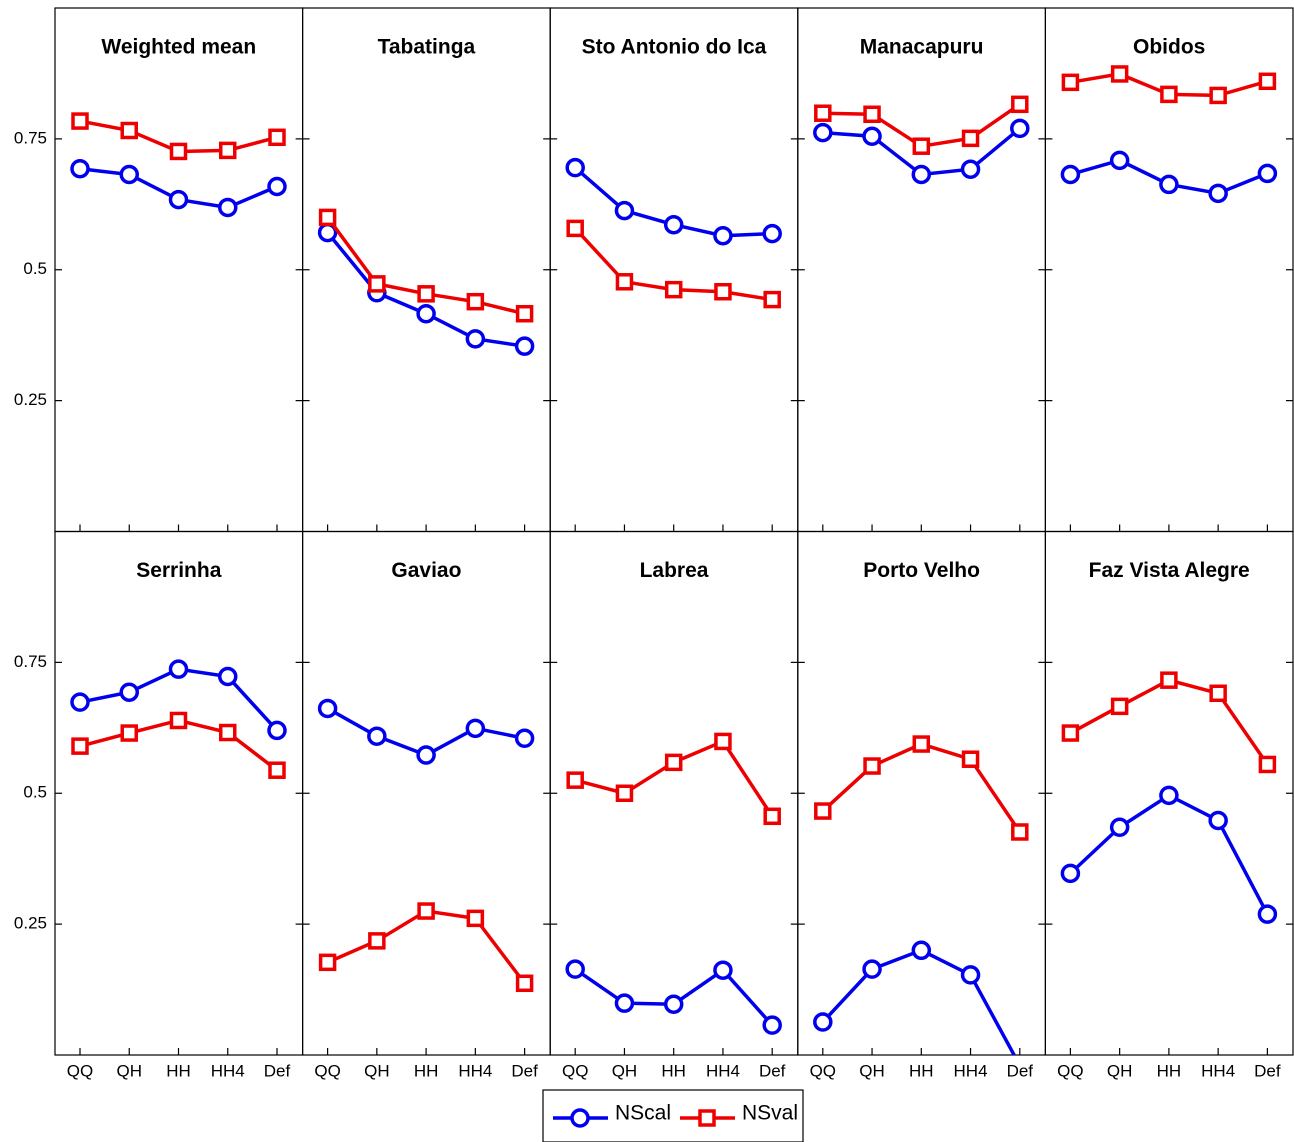  What do you see at coordinates (178, 47) in the screenshot?
I see `panel-title: Weighted mean` at bounding box center [178, 47].